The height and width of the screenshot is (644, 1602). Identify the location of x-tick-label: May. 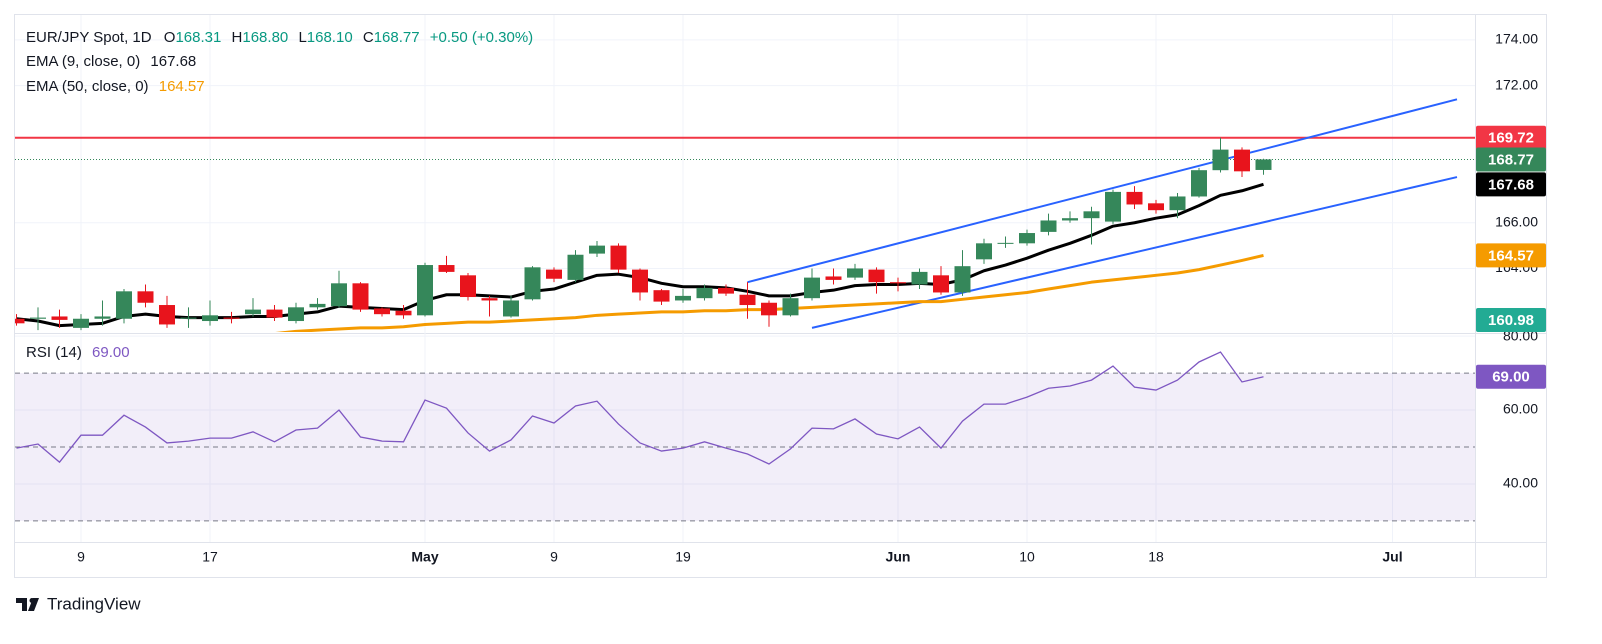
(424, 557).